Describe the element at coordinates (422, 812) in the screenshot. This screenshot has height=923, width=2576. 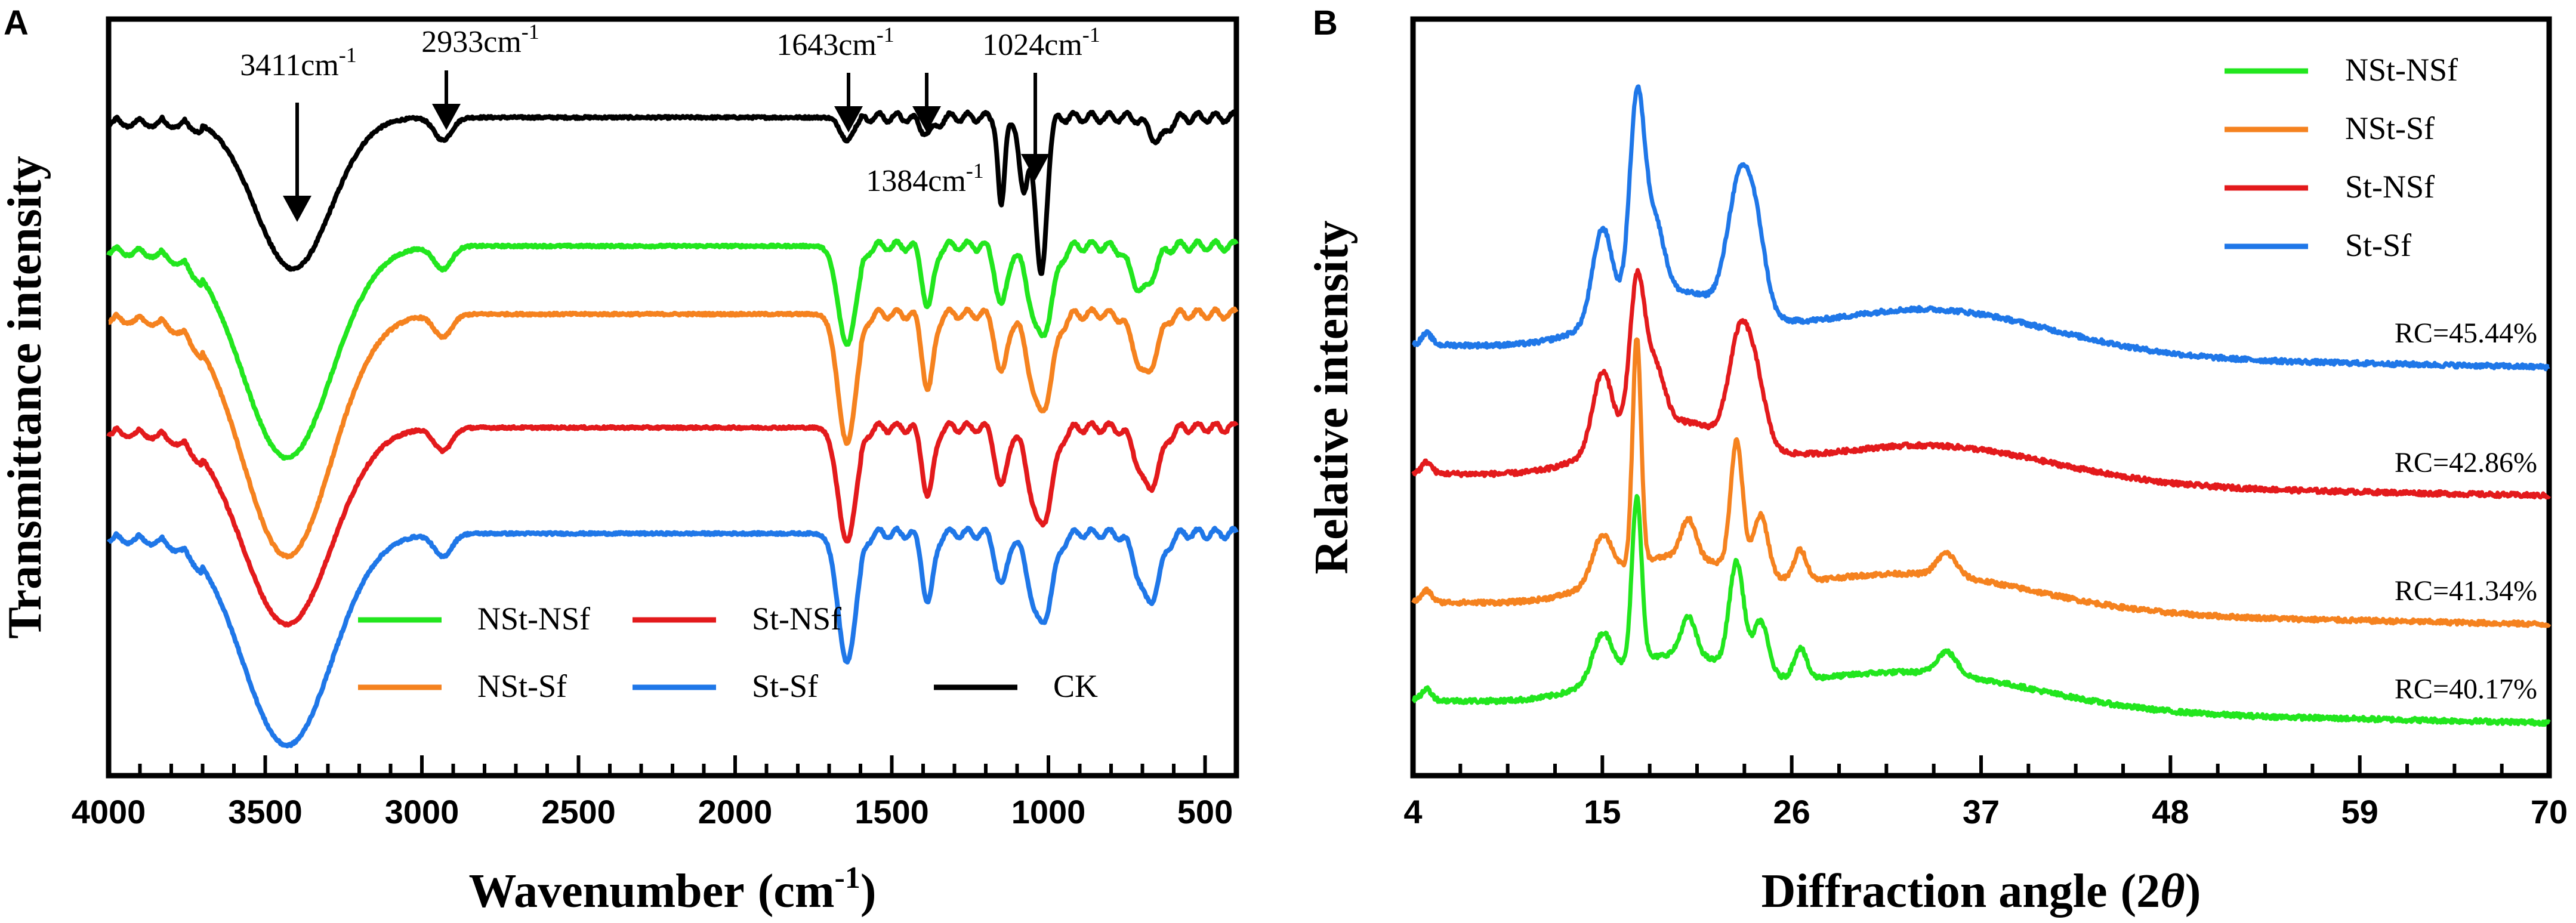
I see `panel-a-x-tick-label: 3000` at that location.